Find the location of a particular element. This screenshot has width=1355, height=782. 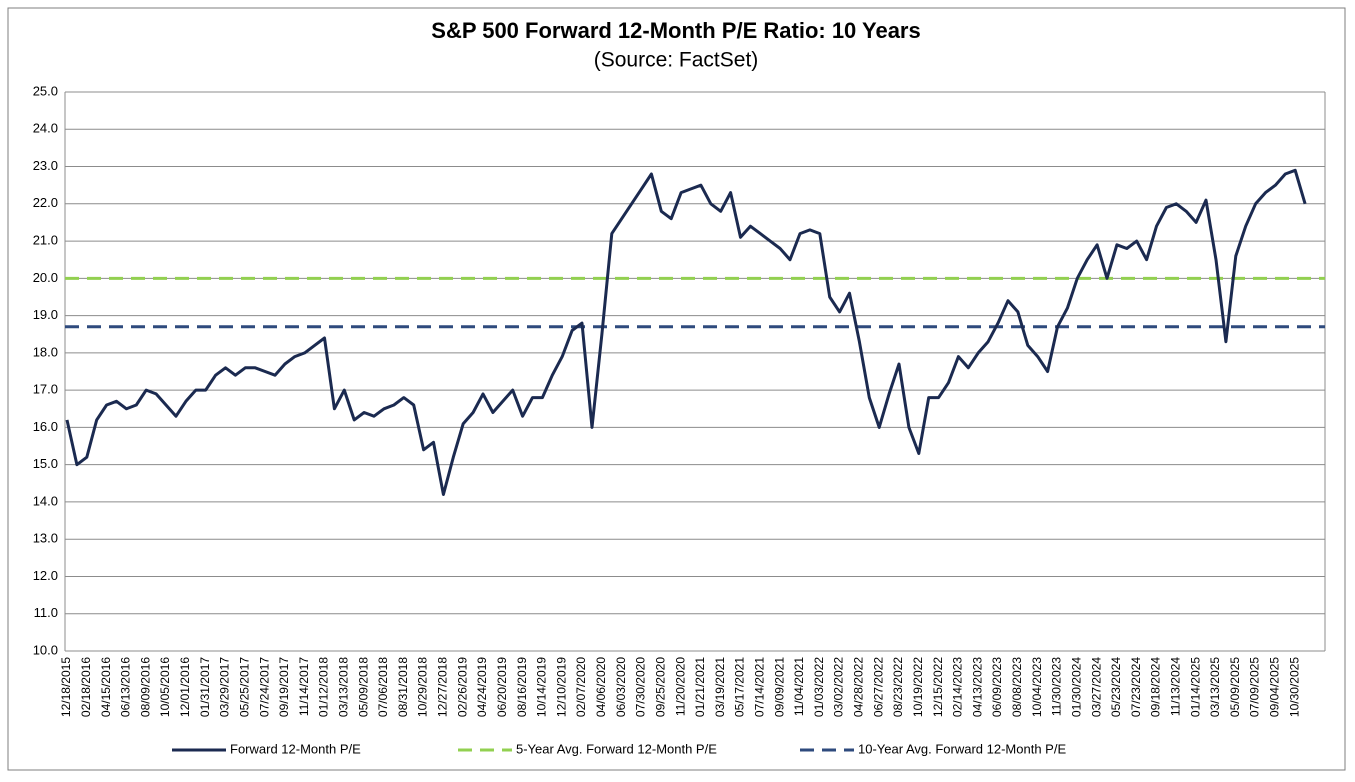

y-tick-label: 16.0 is located at coordinates (45, 426).